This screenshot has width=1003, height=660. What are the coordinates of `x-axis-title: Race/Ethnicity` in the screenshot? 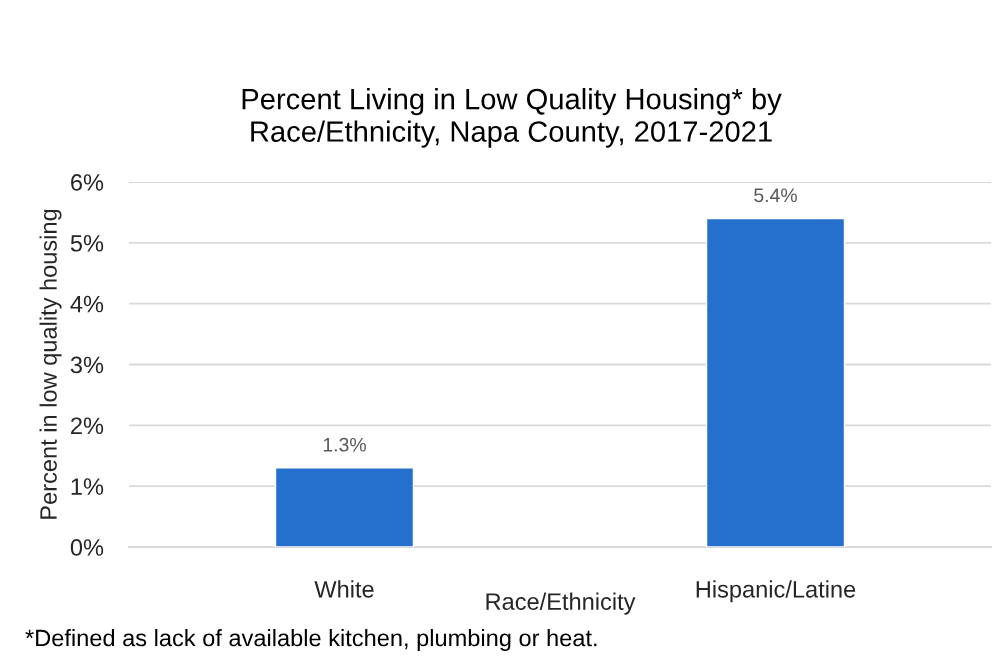 It's located at (561, 603).